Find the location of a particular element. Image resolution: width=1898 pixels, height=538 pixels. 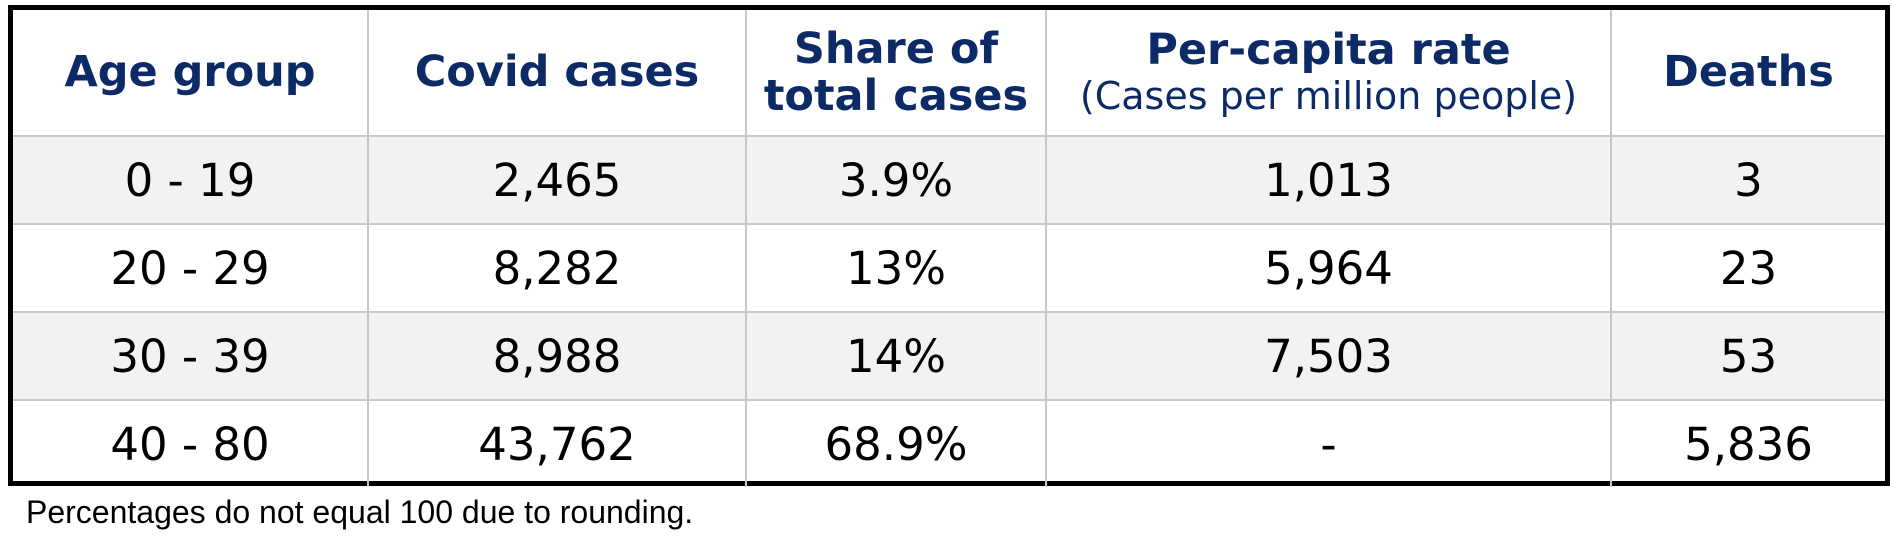

header-share-line: Share of total cases is located at coordinates (896, 72).